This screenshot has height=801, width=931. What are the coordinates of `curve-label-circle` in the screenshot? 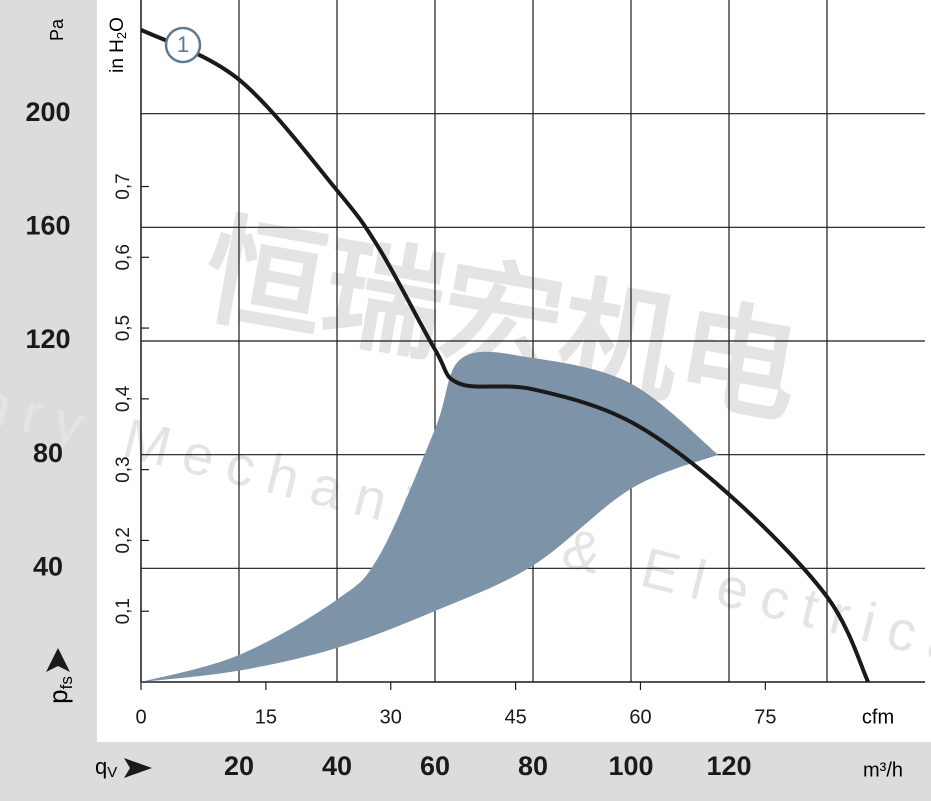 It's located at (183, 45).